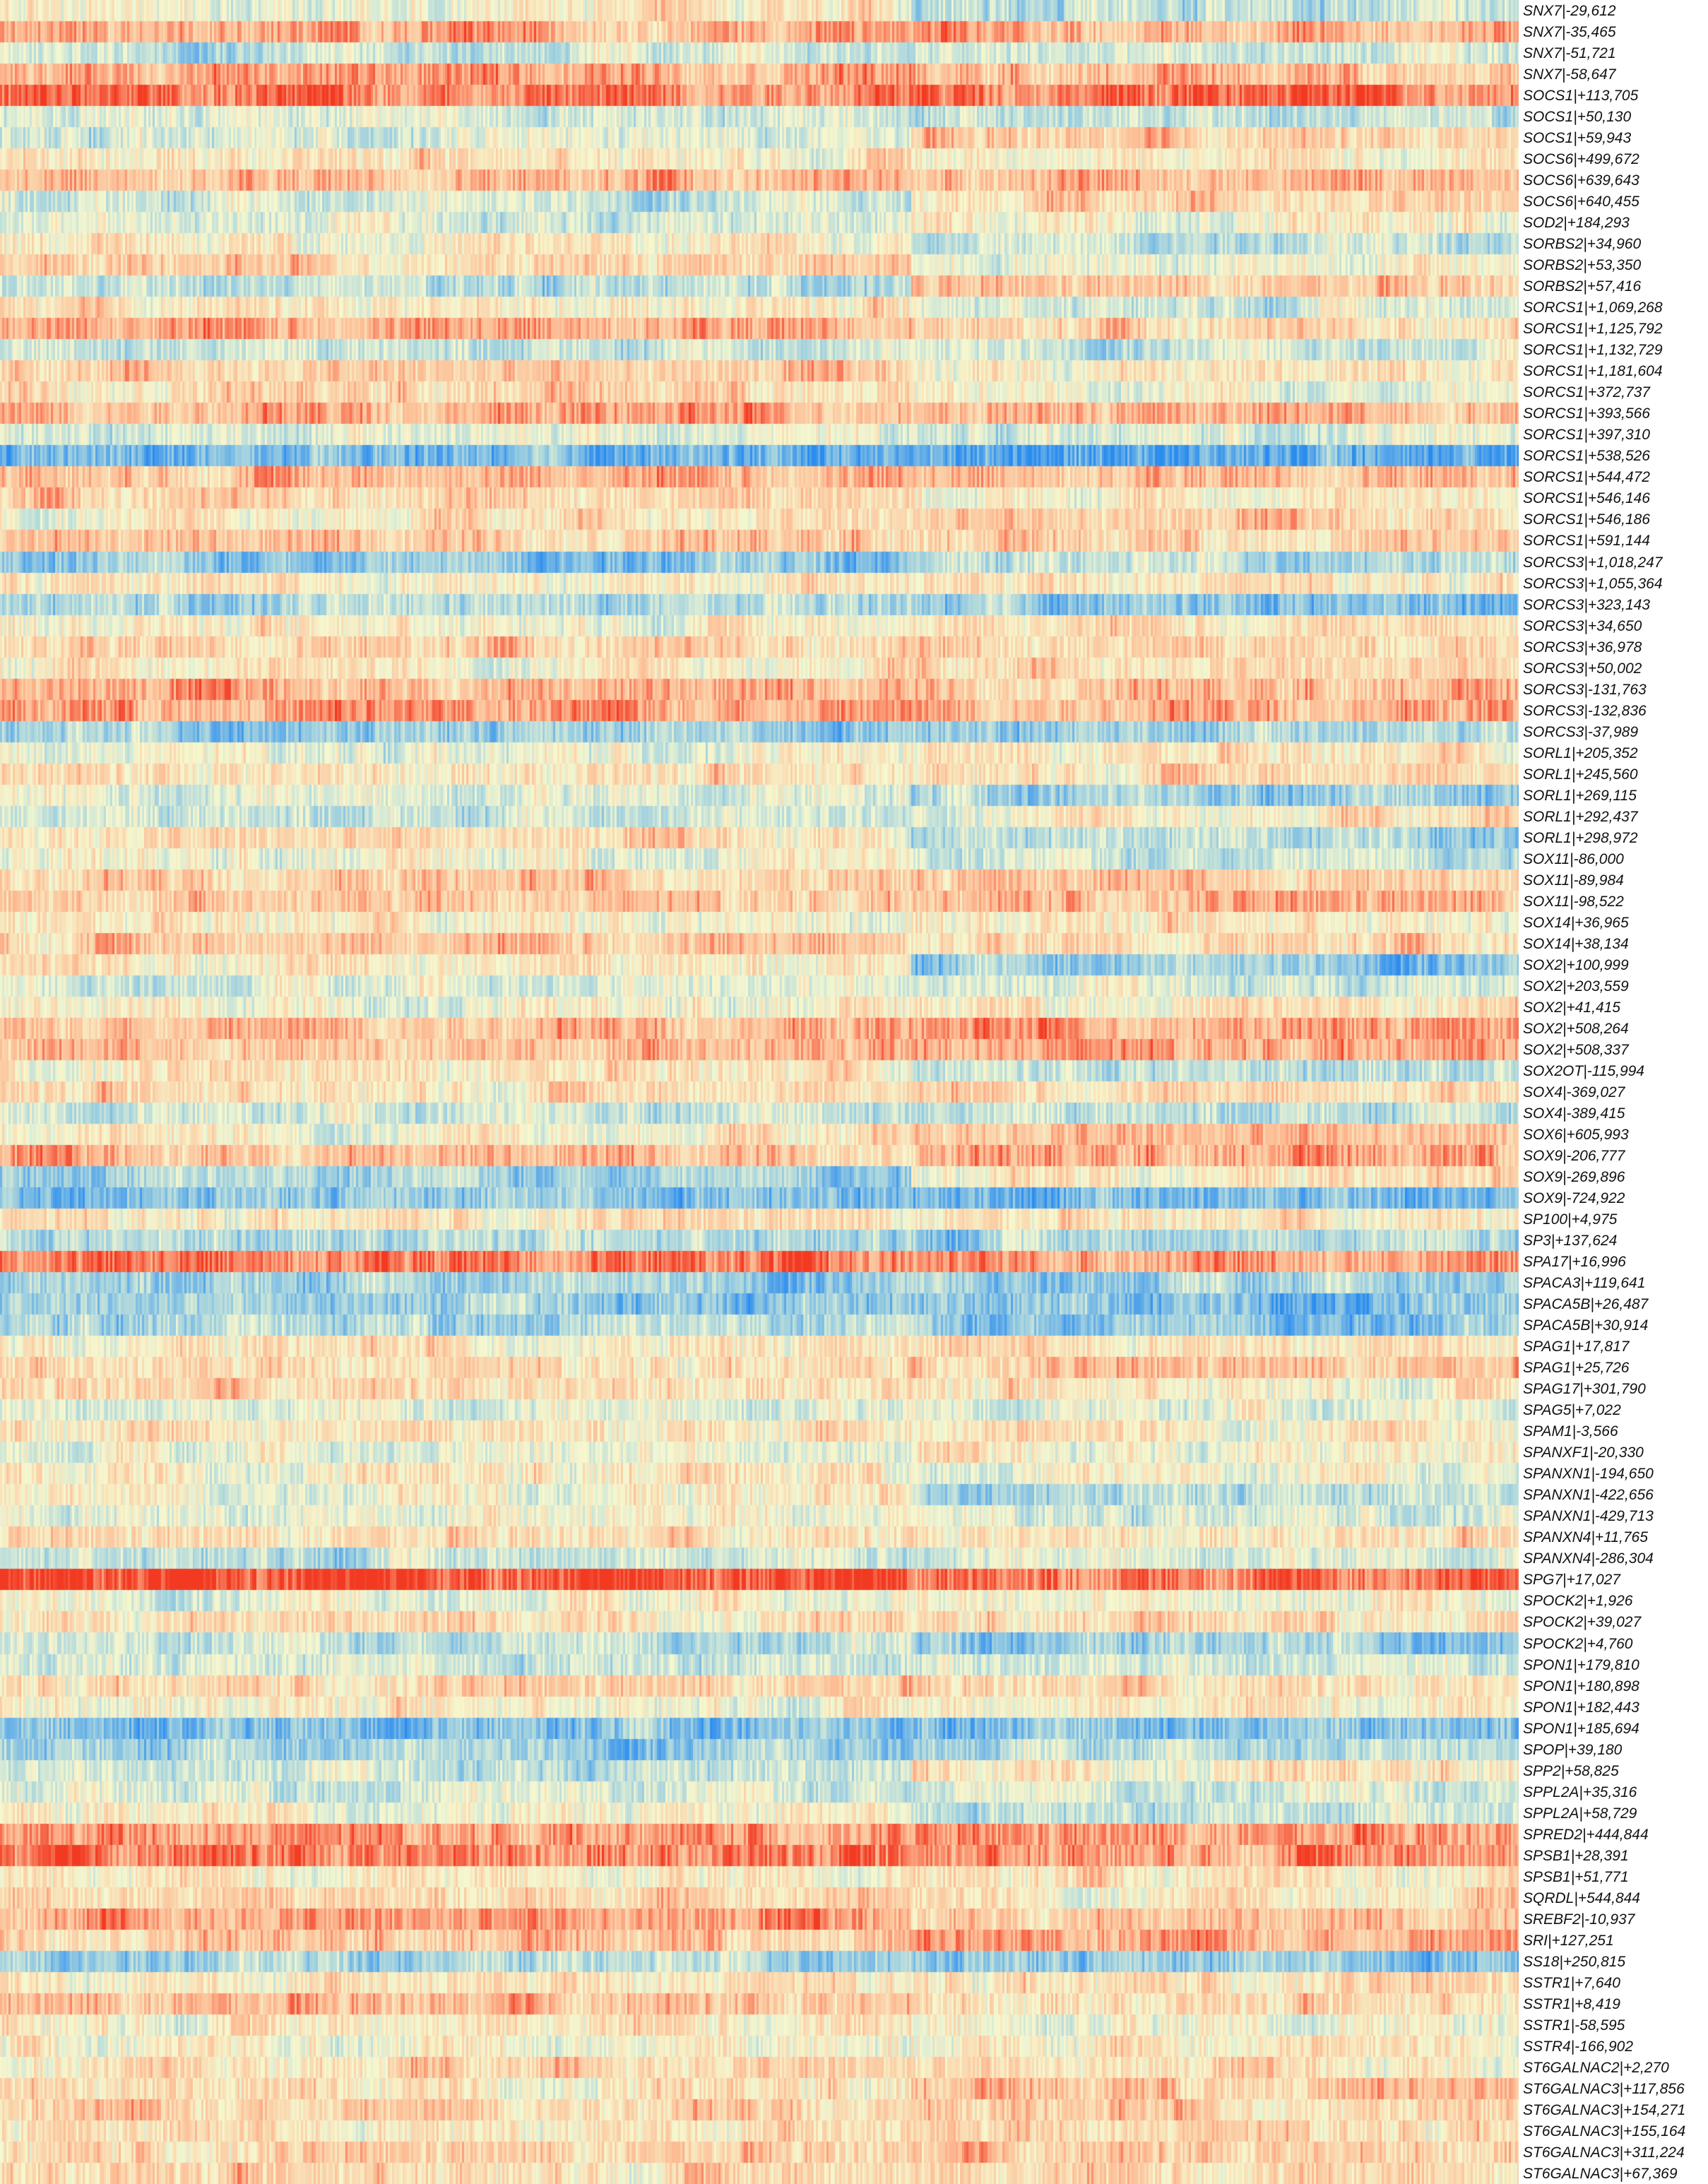 Image resolution: width=1708 pixels, height=2184 pixels. What do you see at coordinates (1585, 710) in the screenshot?
I see `row-label: SORCS3|-132,836` at bounding box center [1585, 710].